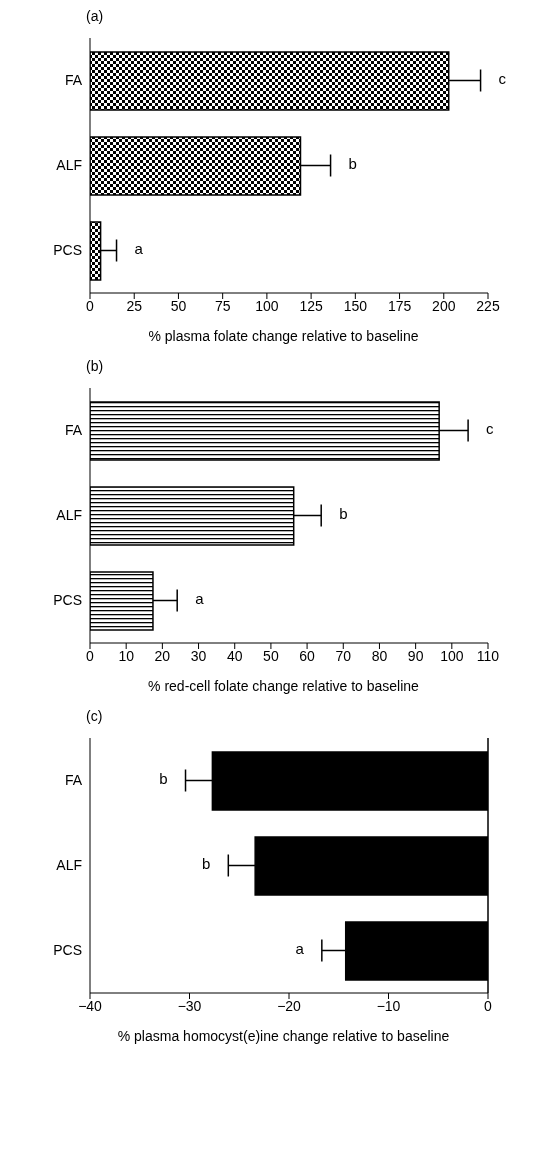  What do you see at coordinates (283, 1036) in the screenshot?
I see `x-axis-title: % plasma homocyst(e)ine change relative to baseline` at bounding box center [283, 1036].